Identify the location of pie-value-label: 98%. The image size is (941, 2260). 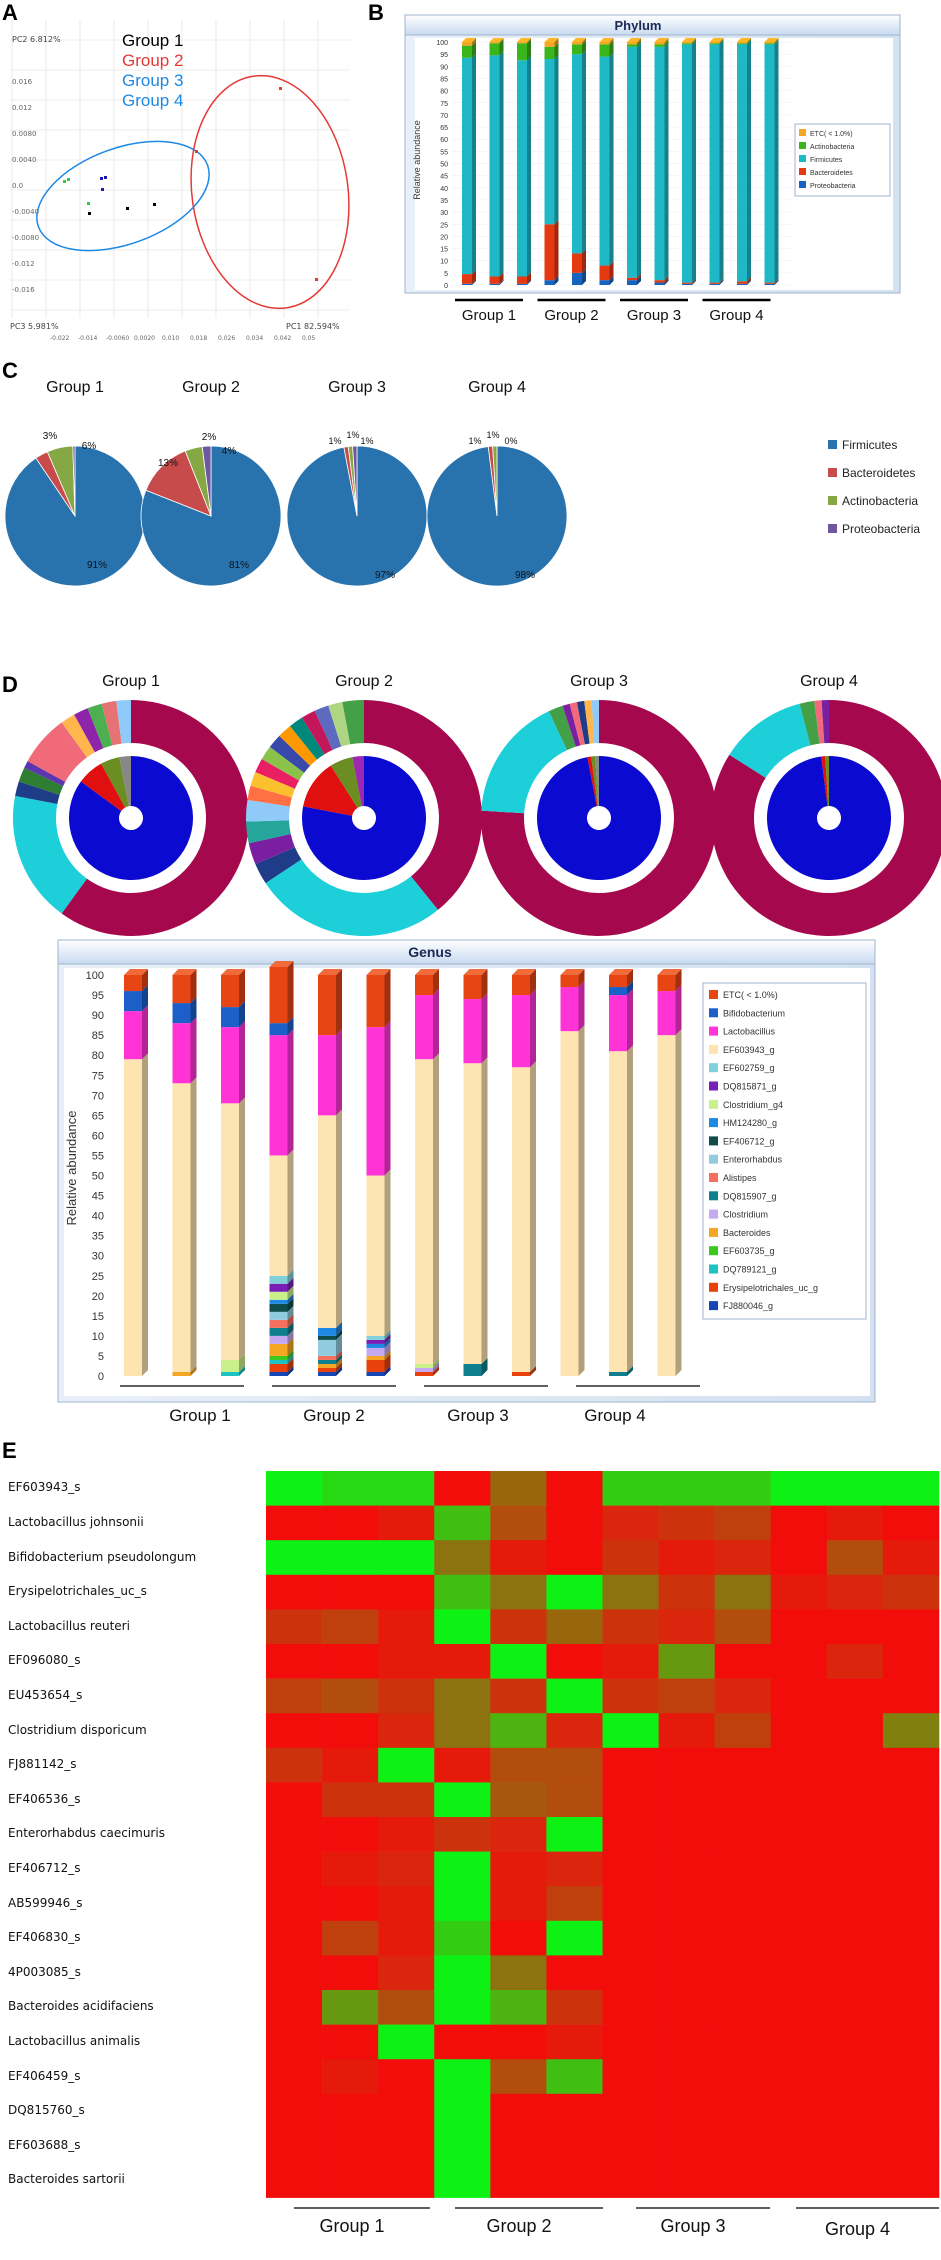
(525, 575).